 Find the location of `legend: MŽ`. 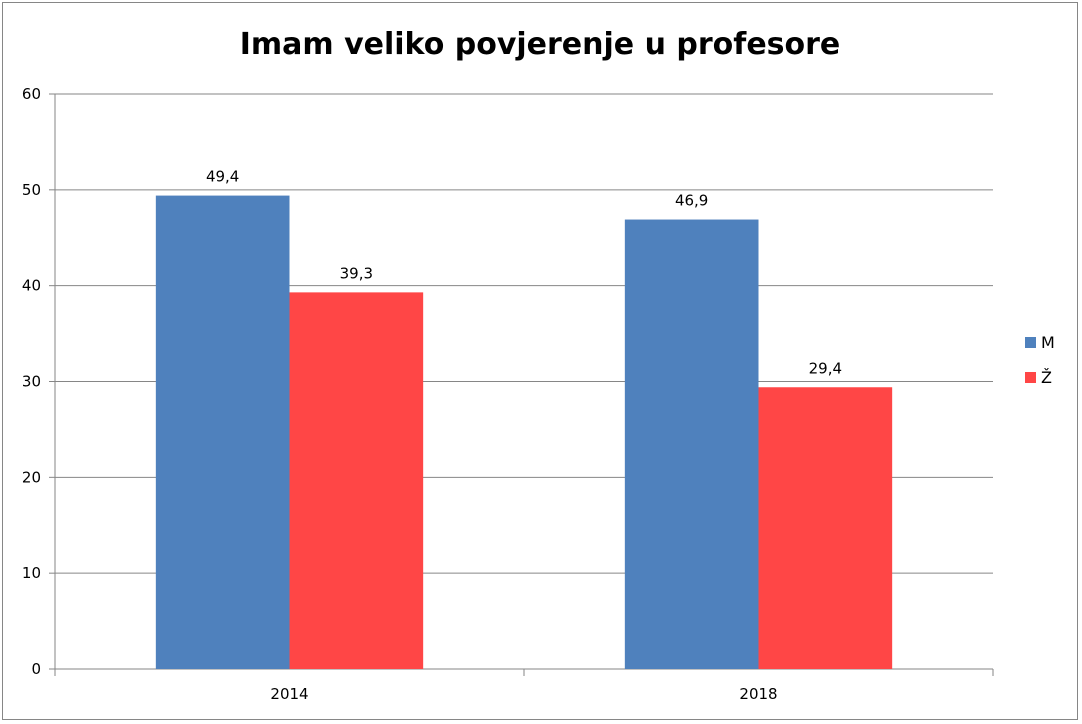

legend: MŽ is located at coordinates (1040, 360).